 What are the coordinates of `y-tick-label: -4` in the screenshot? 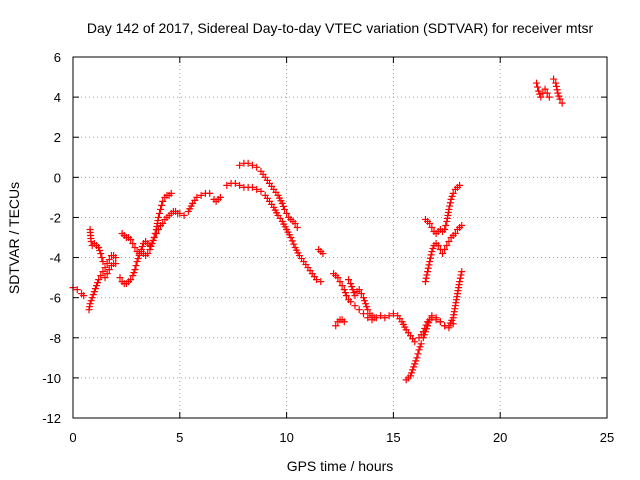 It's located at (55, 258).